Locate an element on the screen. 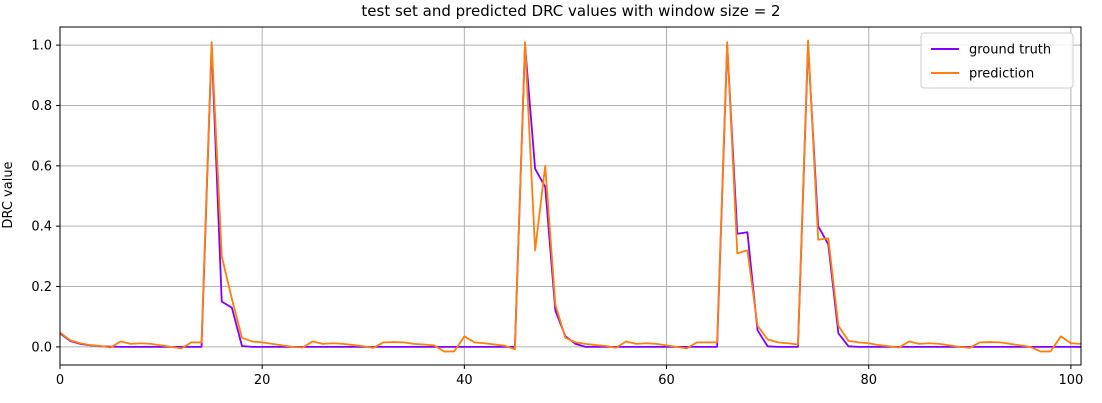 This screenshot has width=1102, height=403. y-tick-label: 1.0 is located at coordinates (41, 46).